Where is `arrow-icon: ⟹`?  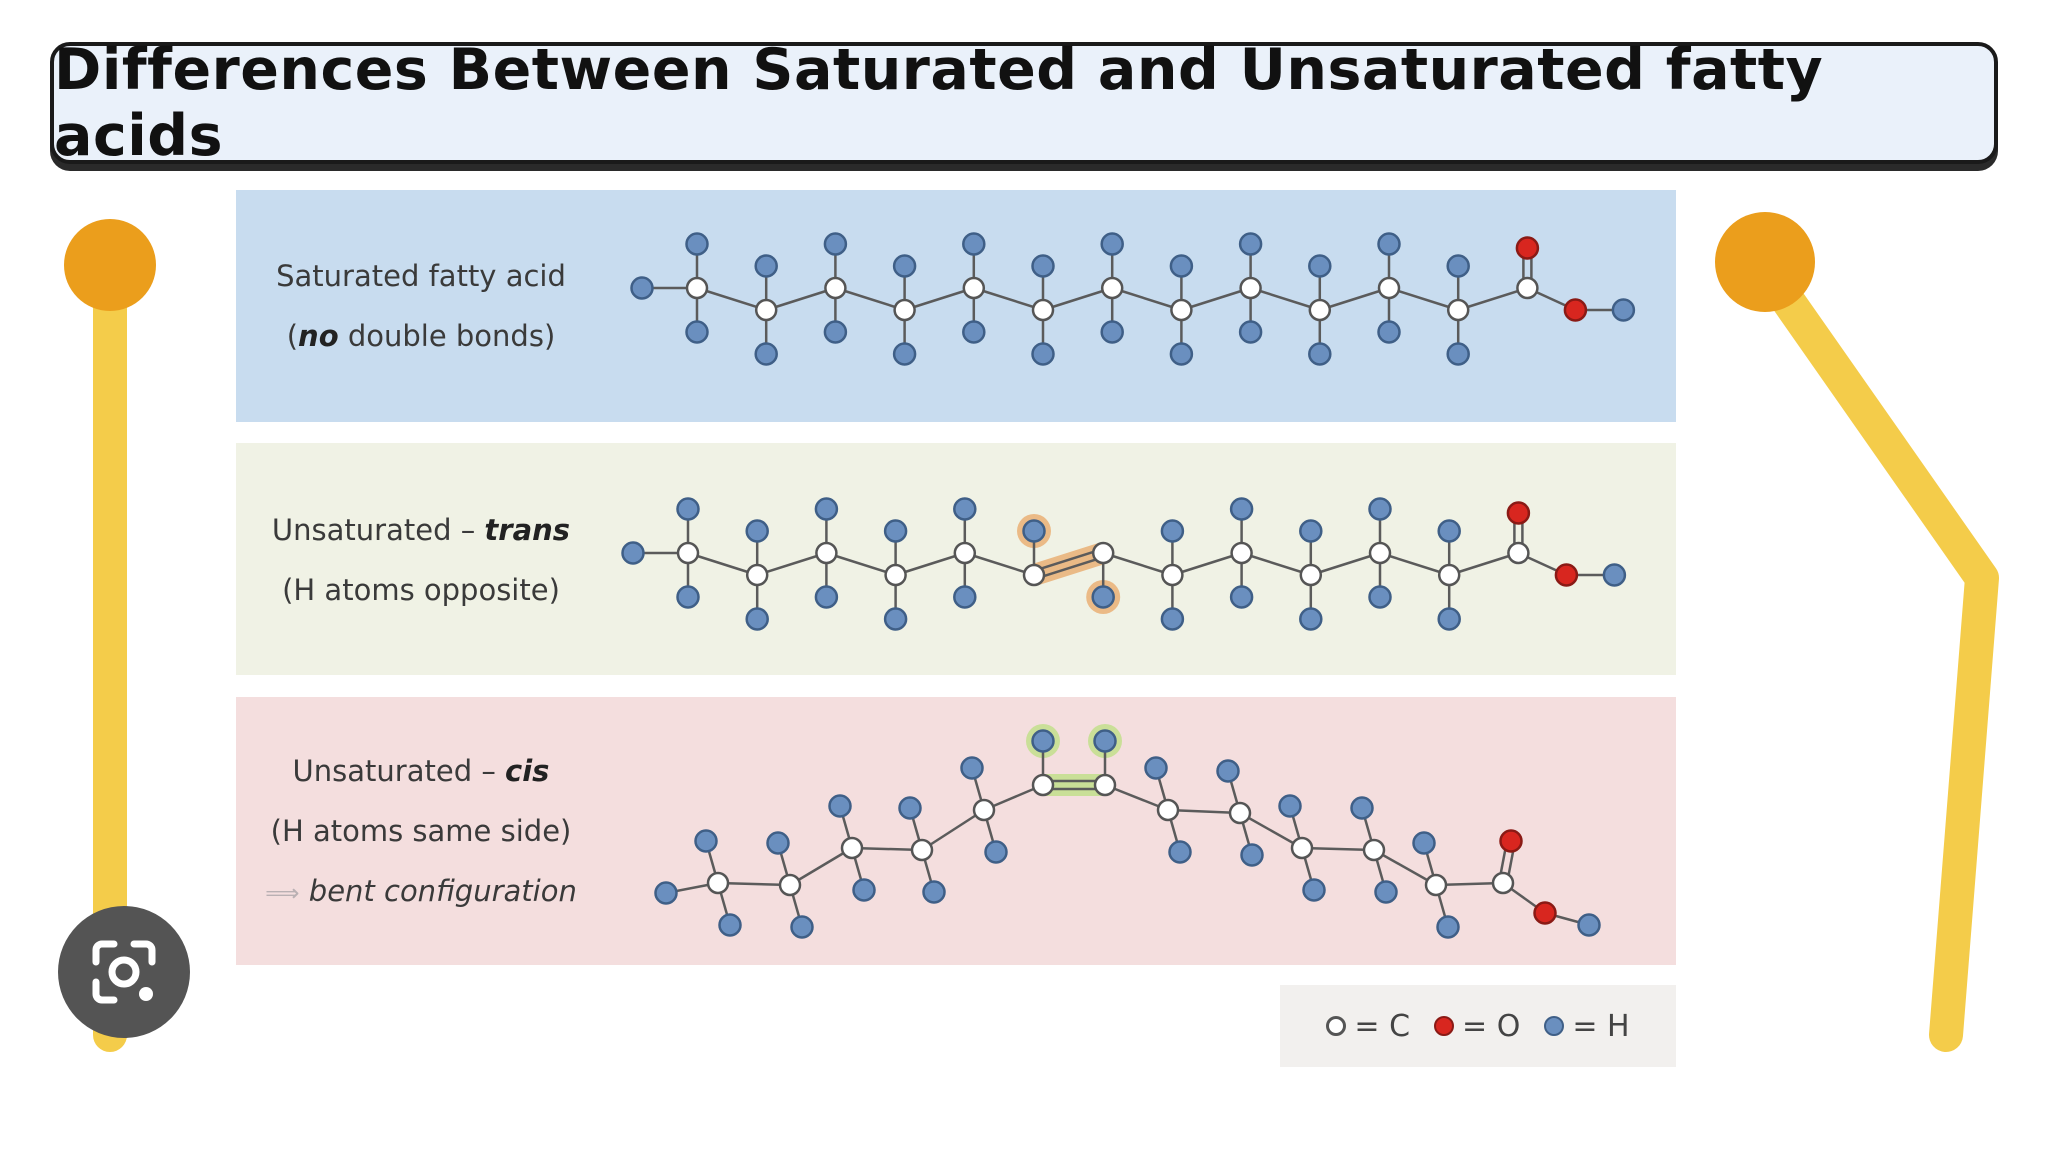 arrow-icon: ⟹ is located at coordinates (282, 893).